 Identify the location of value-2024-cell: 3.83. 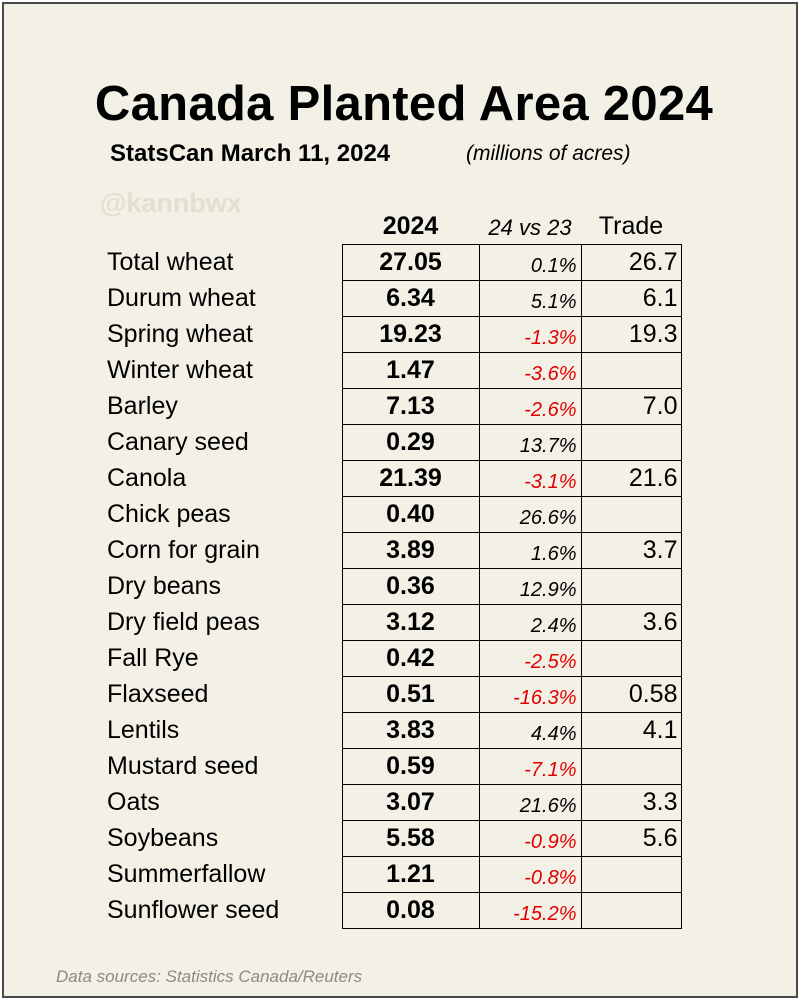
(410, 730).